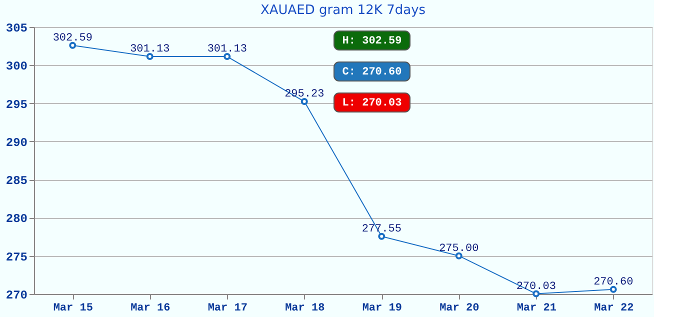  Describe the element at coordinates (459, 248) in the screenshot. I see `data-label: 275.00` at that location.